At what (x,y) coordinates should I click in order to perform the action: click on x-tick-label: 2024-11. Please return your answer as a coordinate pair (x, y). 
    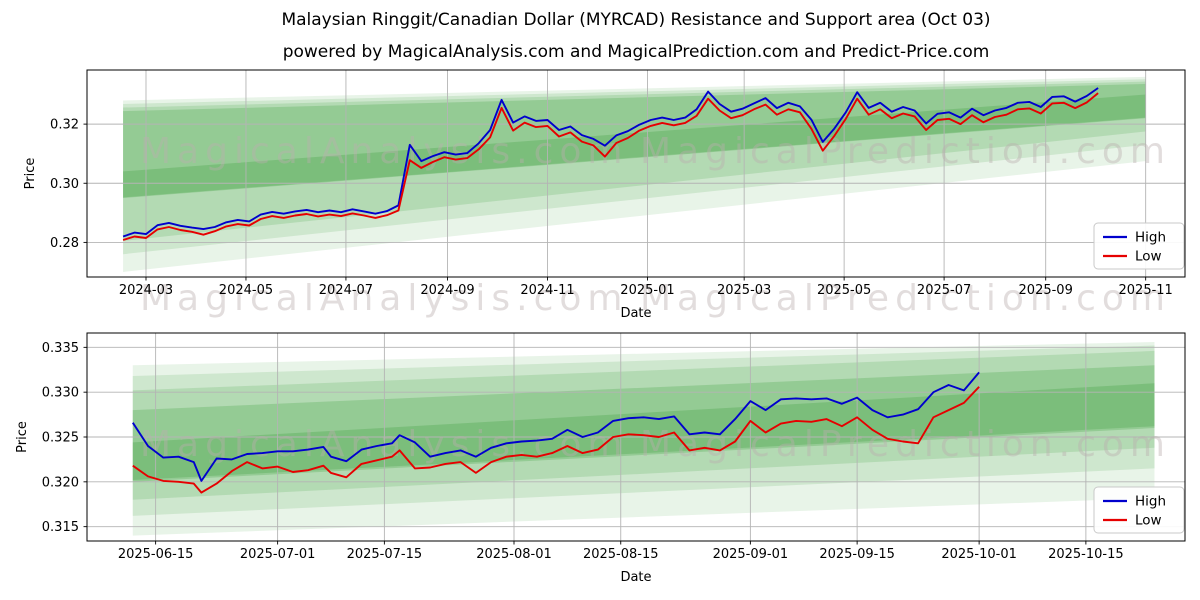
    Looking at the image, I should click on (547, 290).